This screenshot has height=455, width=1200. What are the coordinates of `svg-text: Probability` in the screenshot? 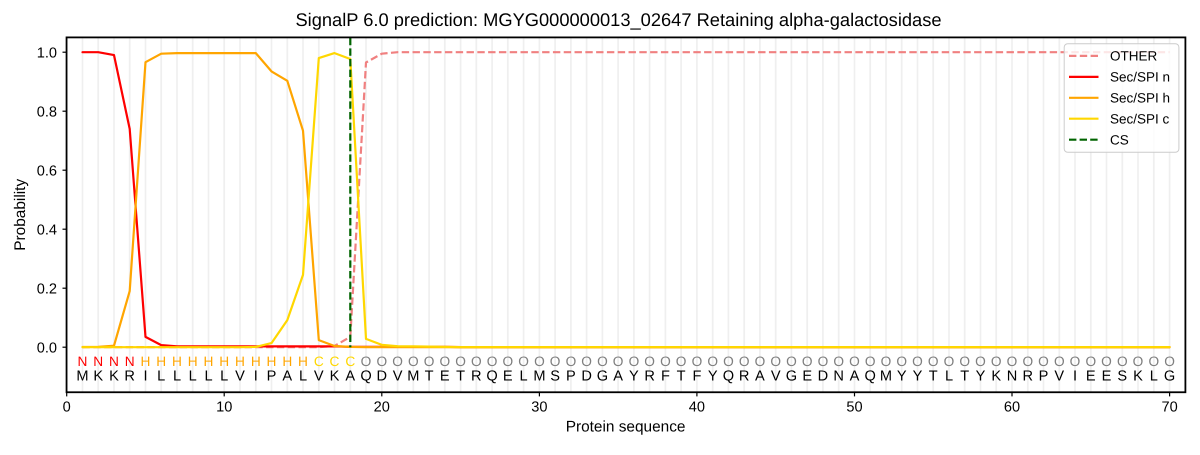 It's located at (20, 215).